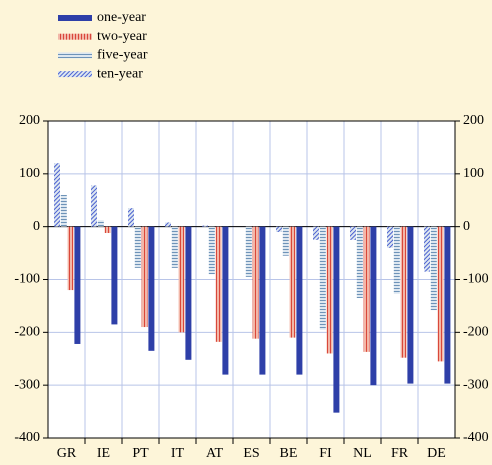 The width and height of the screenshot is (492, 465). I want to click on y-tick-label: -100, so click(27, 279).